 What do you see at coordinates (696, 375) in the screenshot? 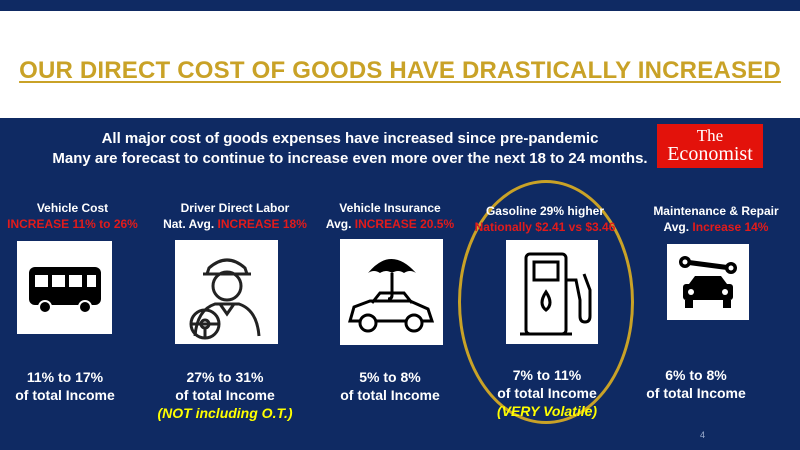
I see `maintenance-stat-range: 6% to 8%` at bounding box center [696, 375].